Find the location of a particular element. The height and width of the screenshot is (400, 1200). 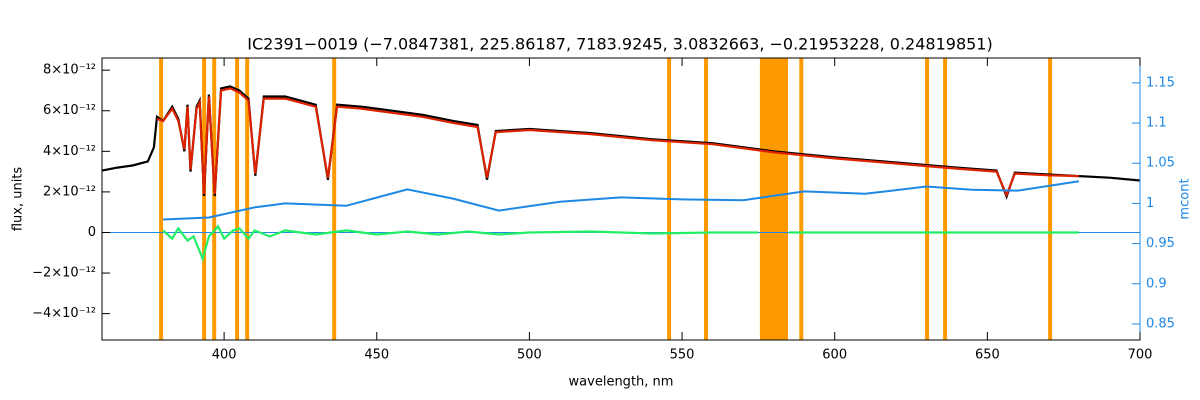

y2-tick-label: 1.1 is located at coordinates (1156, 123).